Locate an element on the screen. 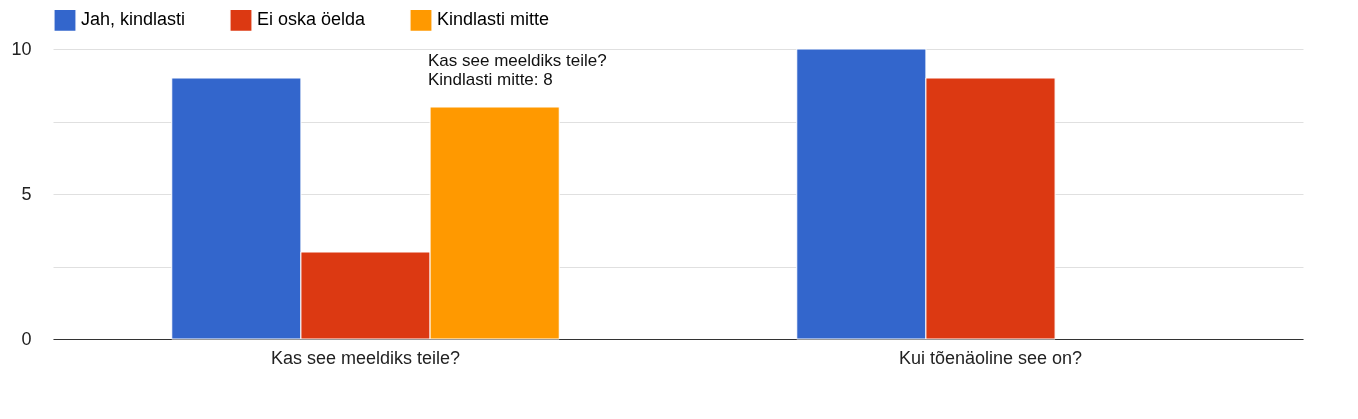 The width and height of the screenshot is (1358, 419). y-tick-label: 10 is located at coordinates (21, 48).